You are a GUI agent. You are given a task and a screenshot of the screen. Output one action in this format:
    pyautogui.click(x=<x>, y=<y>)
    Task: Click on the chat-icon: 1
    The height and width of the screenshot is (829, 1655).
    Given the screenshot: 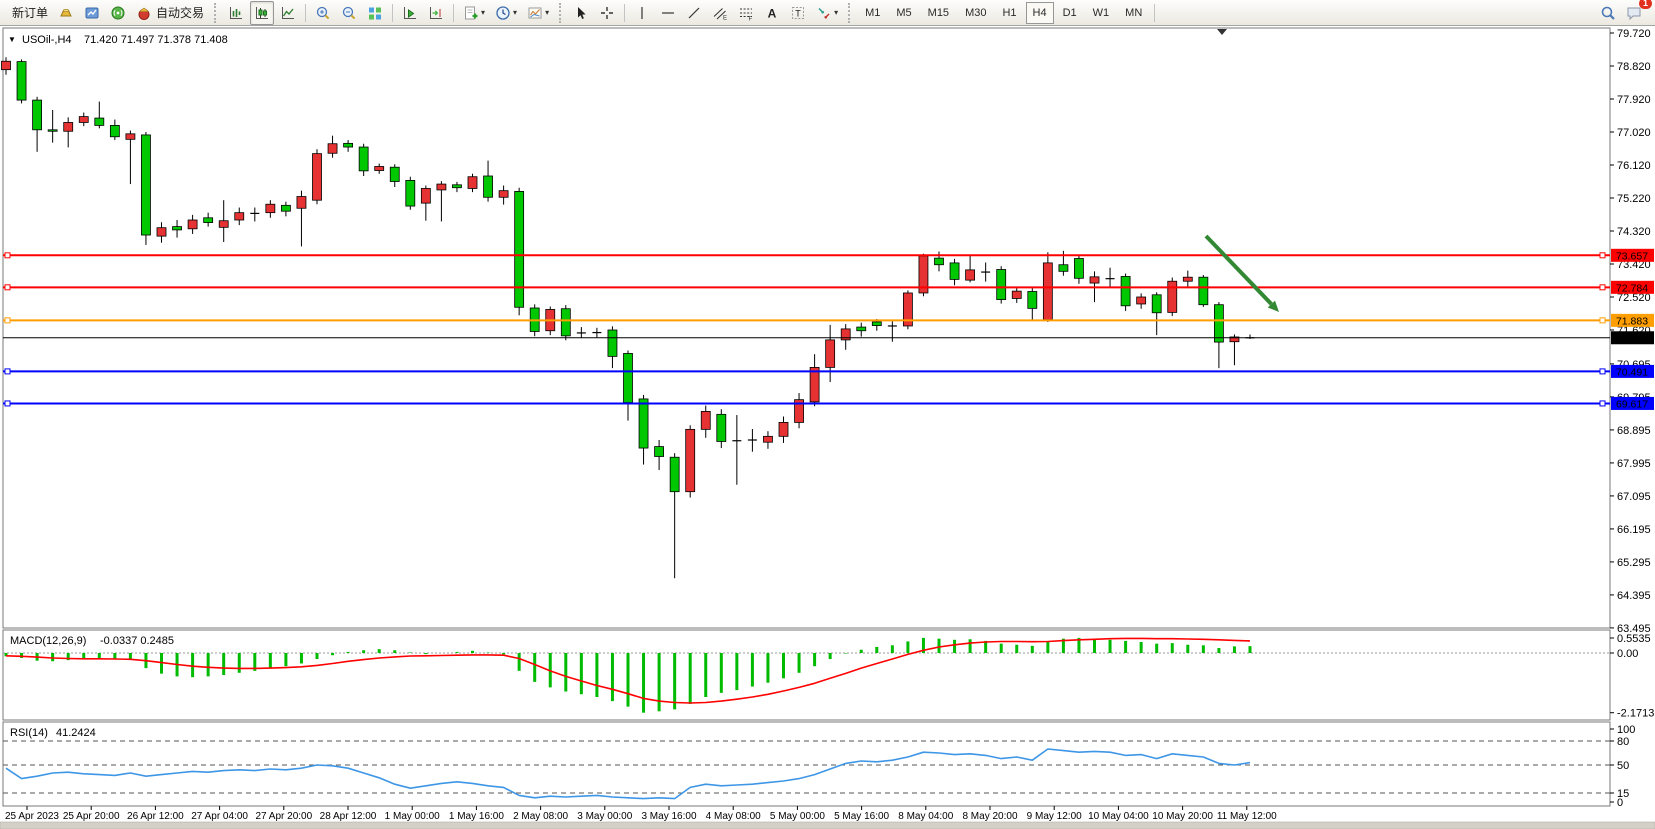 What is the action you would take?
    pyautogui.click(x=1637, y=12)
    